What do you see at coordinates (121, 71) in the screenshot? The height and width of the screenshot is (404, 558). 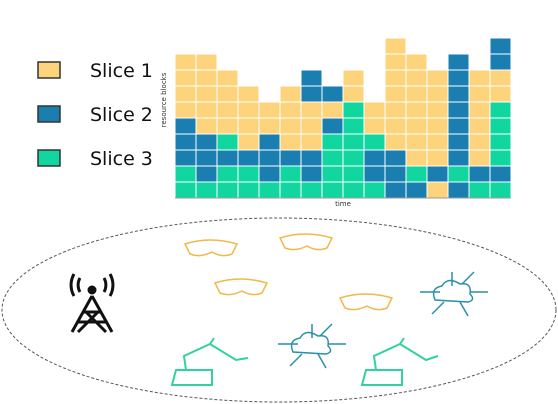 I see `legend-label: Slice 1` at bounding box center [121, 71].